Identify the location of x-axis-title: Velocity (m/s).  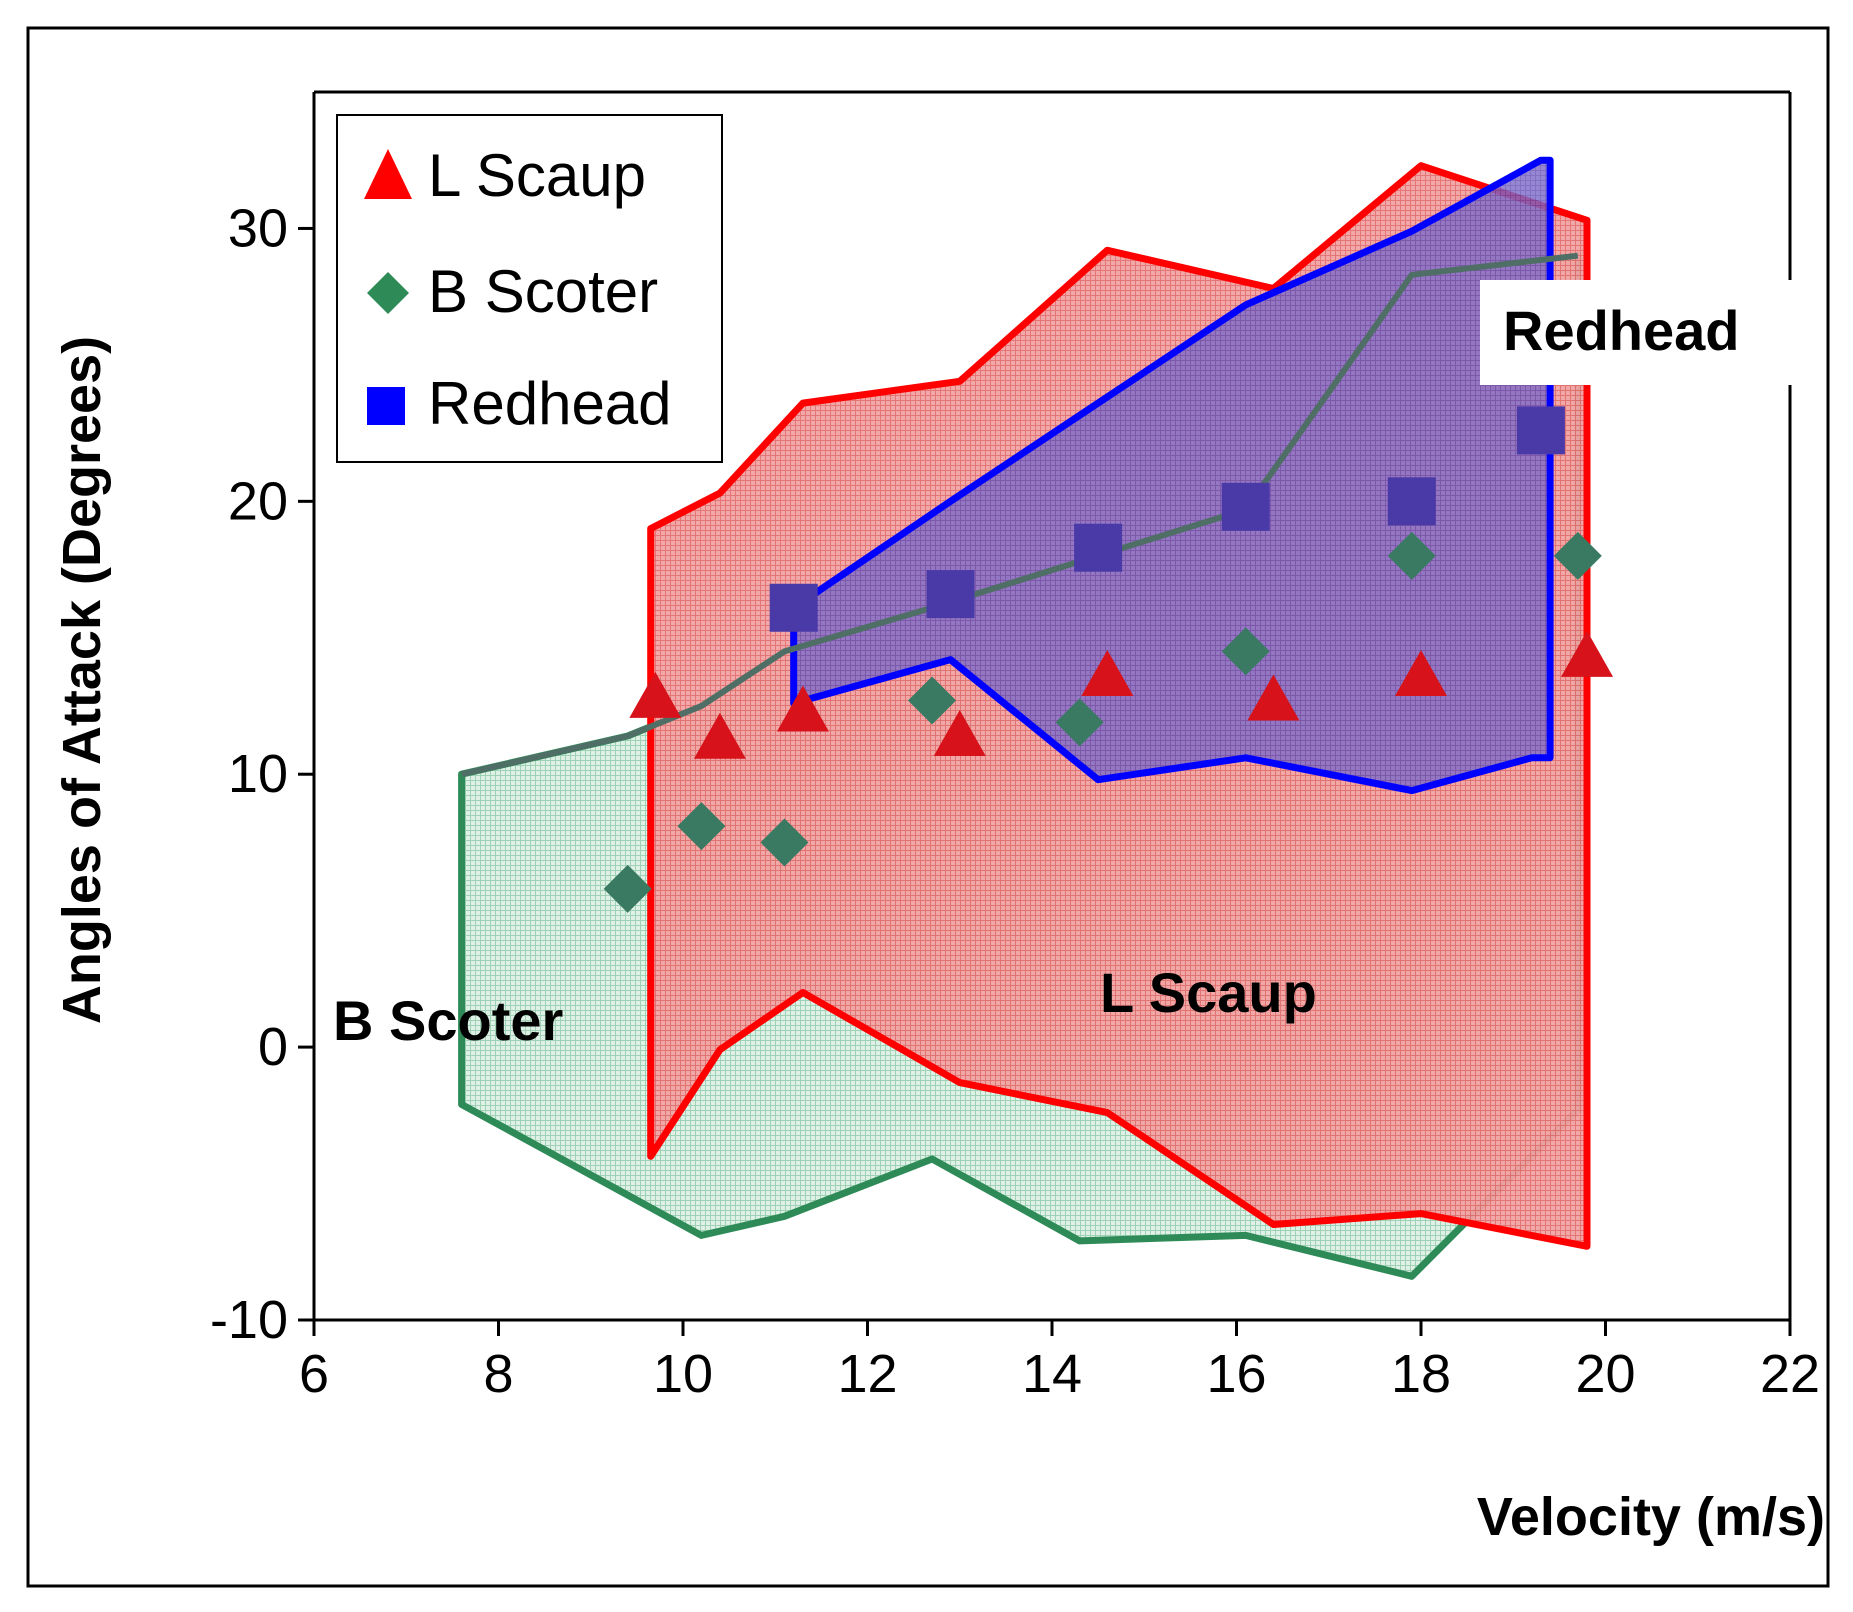
(1651, 1517).